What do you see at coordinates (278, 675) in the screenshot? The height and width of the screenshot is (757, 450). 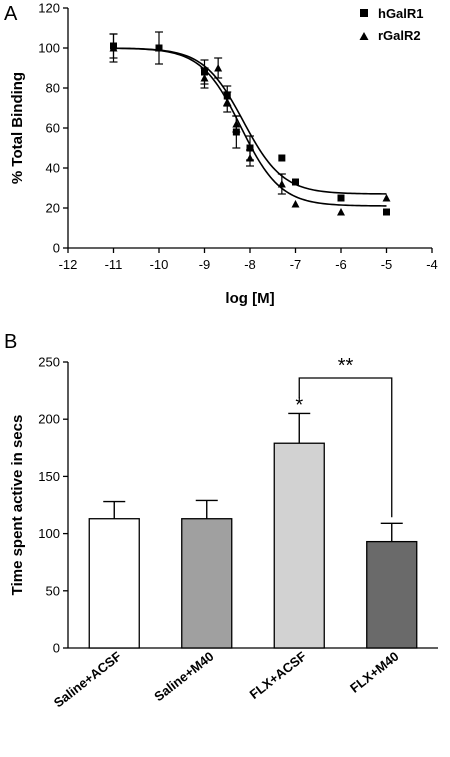 I see `category-label: FLX+ACSF` at bounding box center [278, 675].